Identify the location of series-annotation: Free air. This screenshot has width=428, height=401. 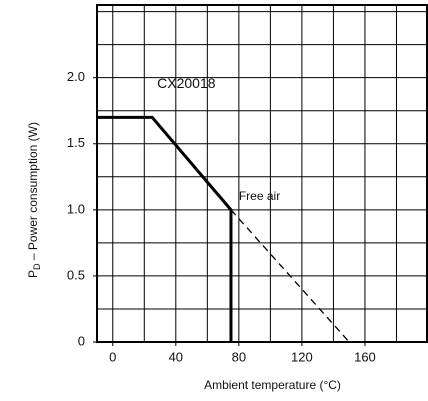
(259, 196).